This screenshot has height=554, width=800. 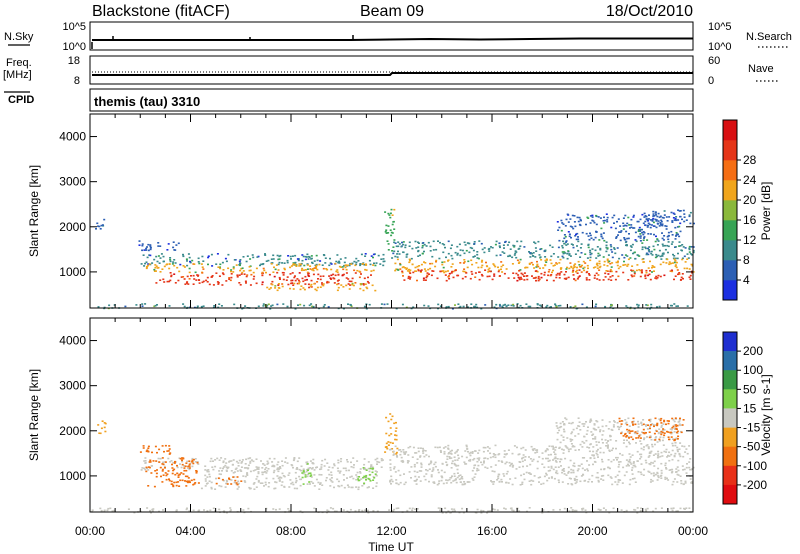 I want to click on nsky-tick-top: 10^5, so click(x=74, y=27).